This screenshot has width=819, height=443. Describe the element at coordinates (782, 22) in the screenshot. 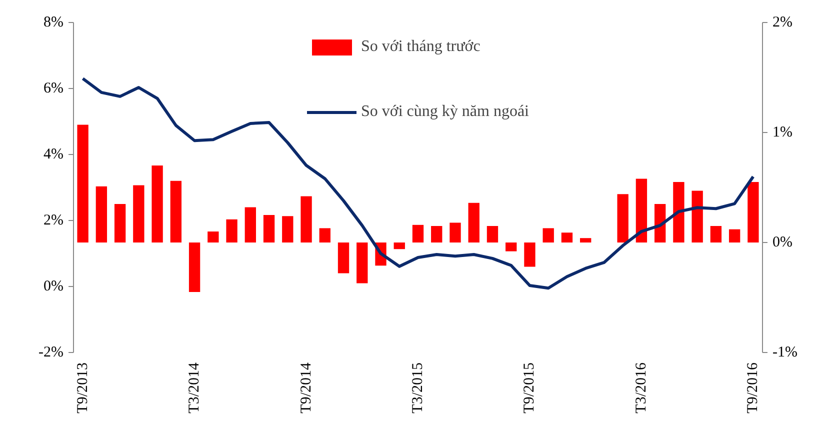

I see `y2-tick-label: 2%` at that location.